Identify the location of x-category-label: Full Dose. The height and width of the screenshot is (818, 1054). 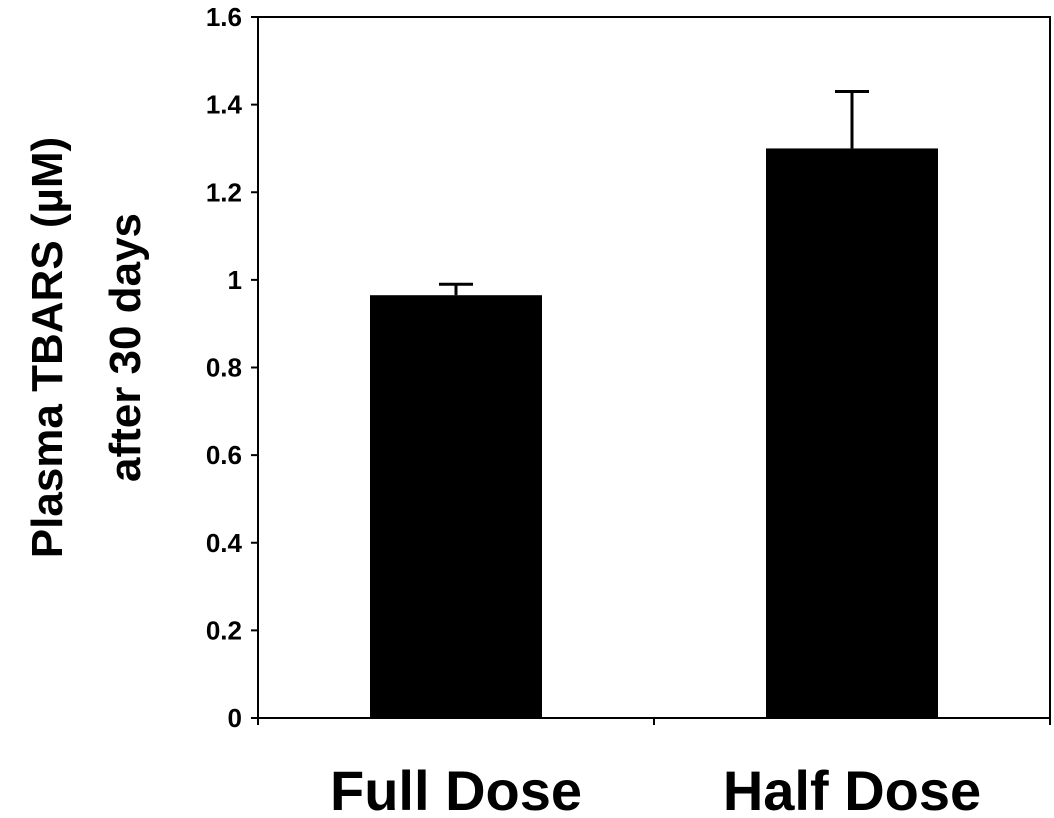
(456, 788).